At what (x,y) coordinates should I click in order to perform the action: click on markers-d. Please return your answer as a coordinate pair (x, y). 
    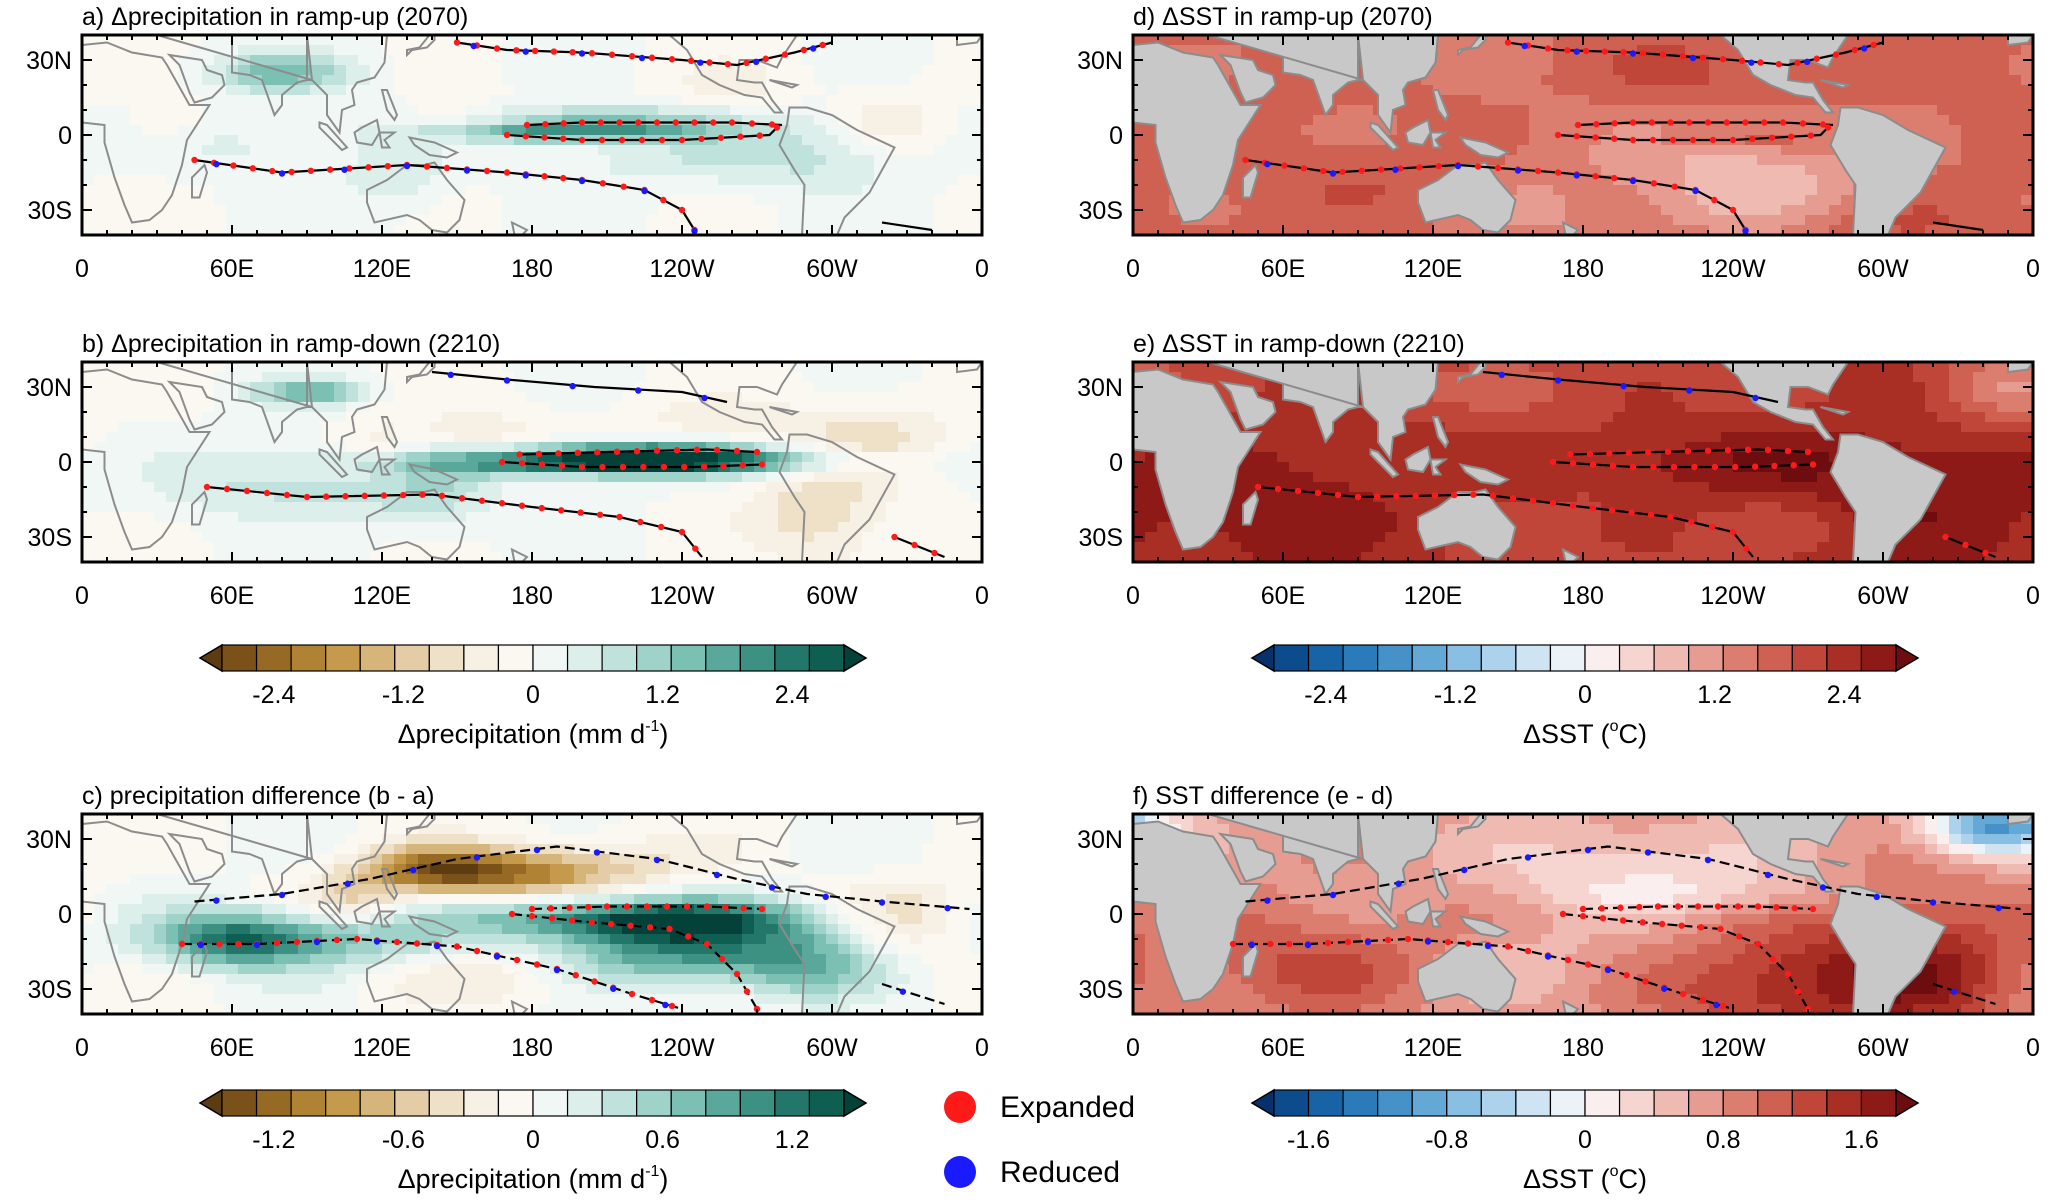
    Looking at the image, I should click on (1559, 137).